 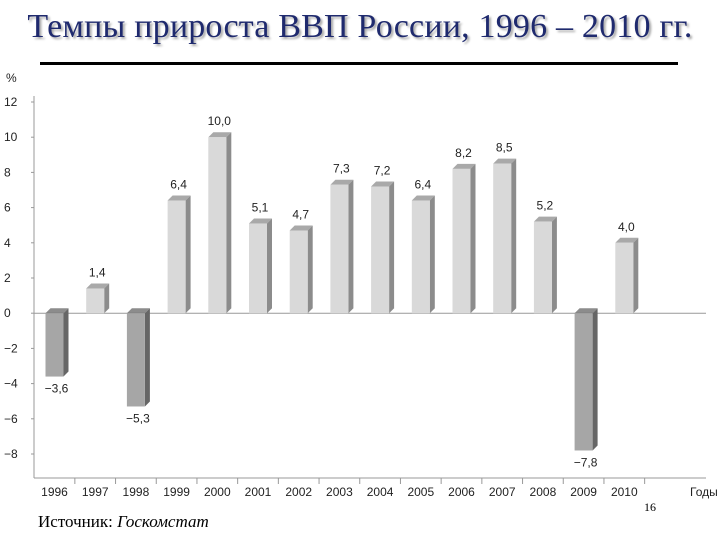 I want to click on x-tick-label: 2004, so click(x=380, y=492).